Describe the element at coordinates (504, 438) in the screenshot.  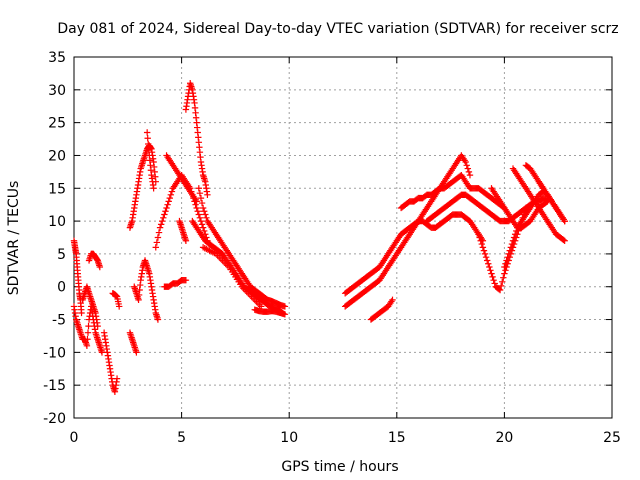
I see `x-tick-label: 20` at that location.